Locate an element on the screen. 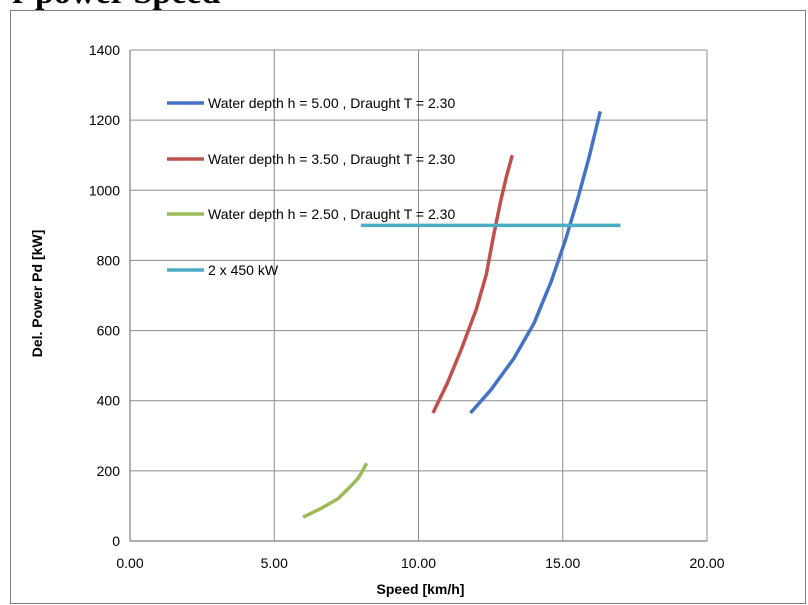 The width and height of the screenshot is (808, 605). x-tick-label: 0.00 is located at coordinates (129, 563).